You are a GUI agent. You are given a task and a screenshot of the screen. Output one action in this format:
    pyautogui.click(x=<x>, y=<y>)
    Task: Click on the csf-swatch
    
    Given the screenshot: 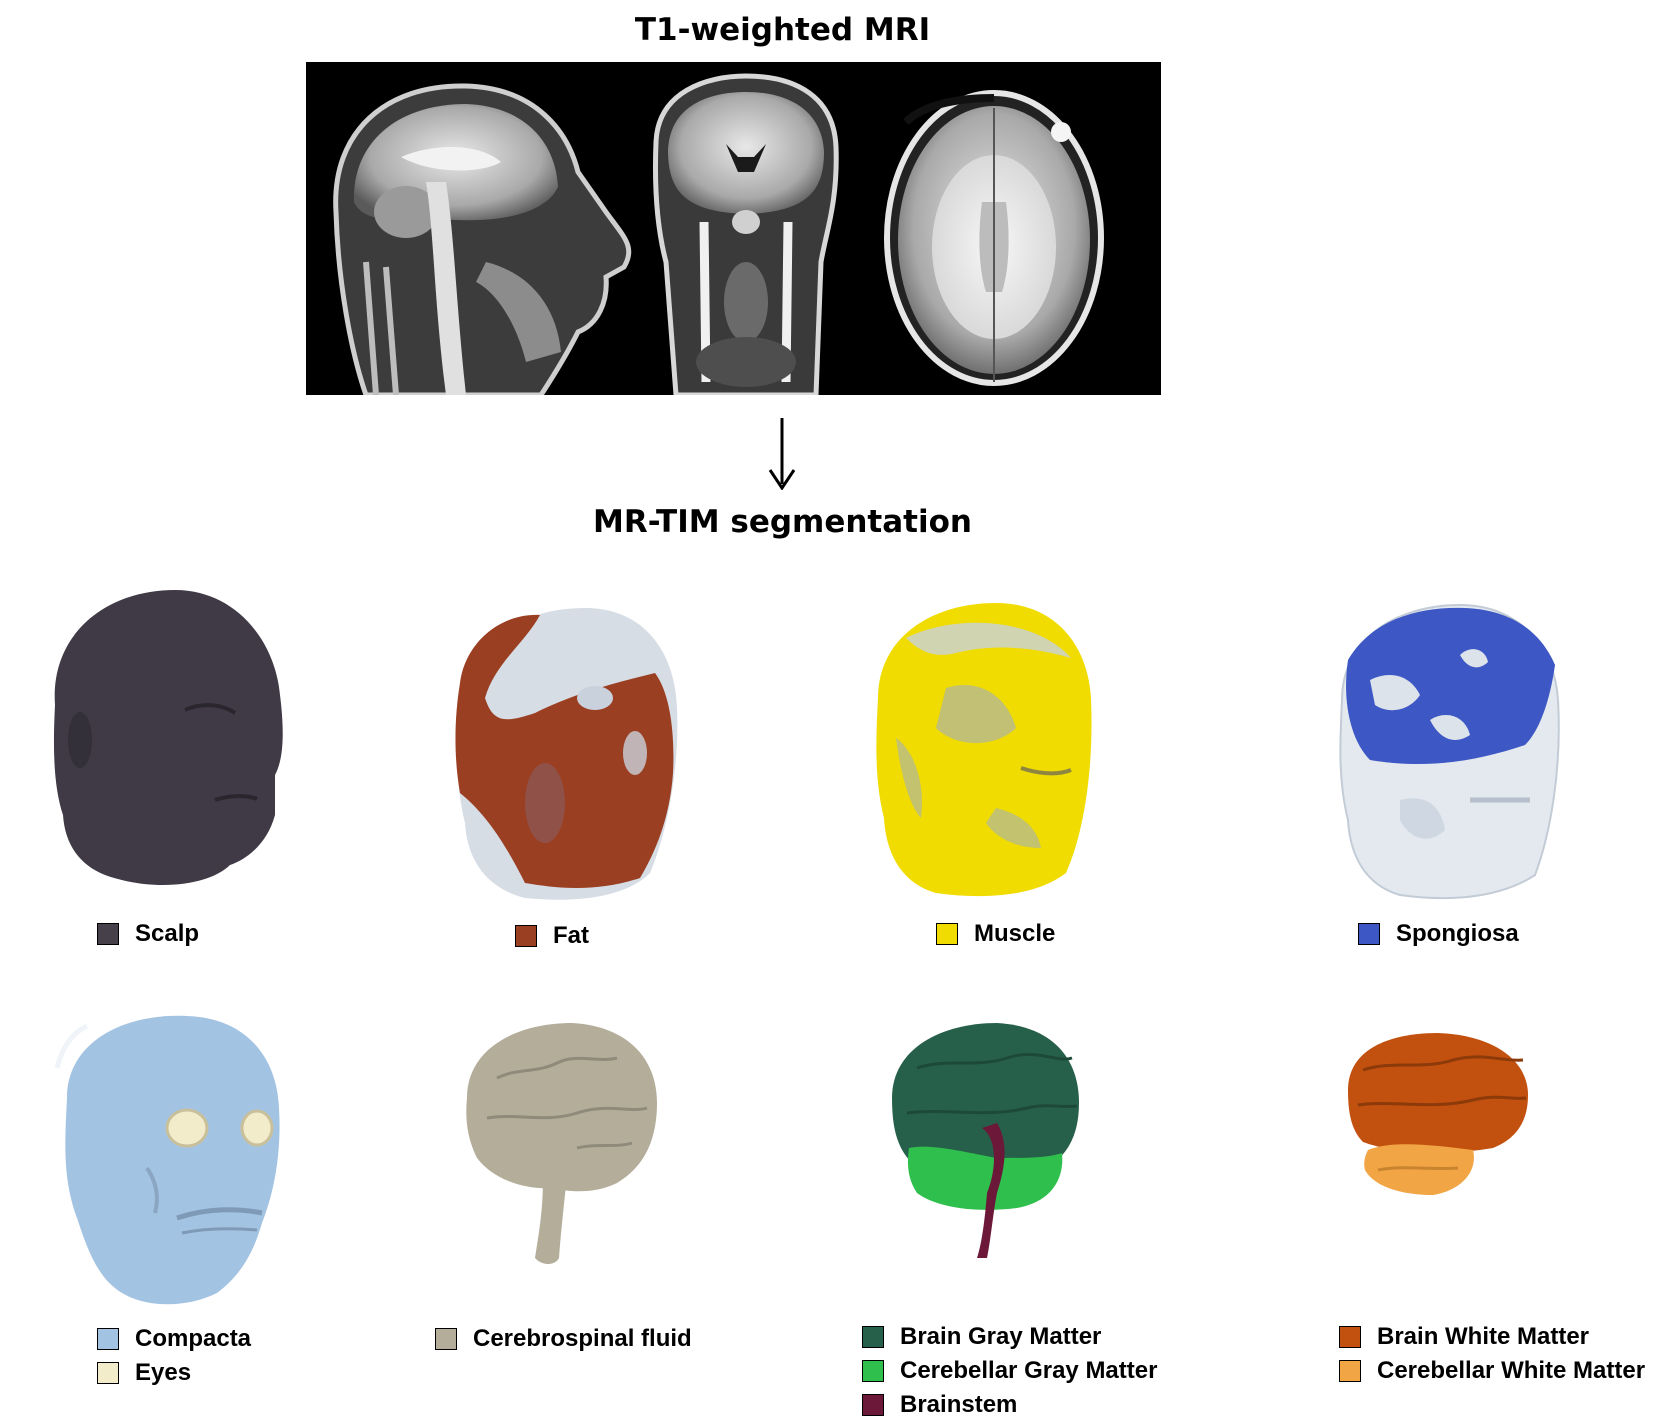 What is the action you would take?
    pyautogui.click(x=446, y=1339)
    